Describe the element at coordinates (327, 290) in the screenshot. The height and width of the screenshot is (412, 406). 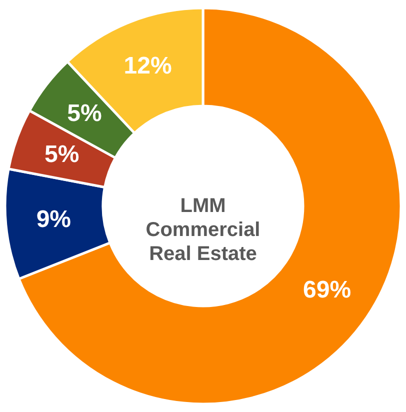
I see `data-label: 69%` at that location.